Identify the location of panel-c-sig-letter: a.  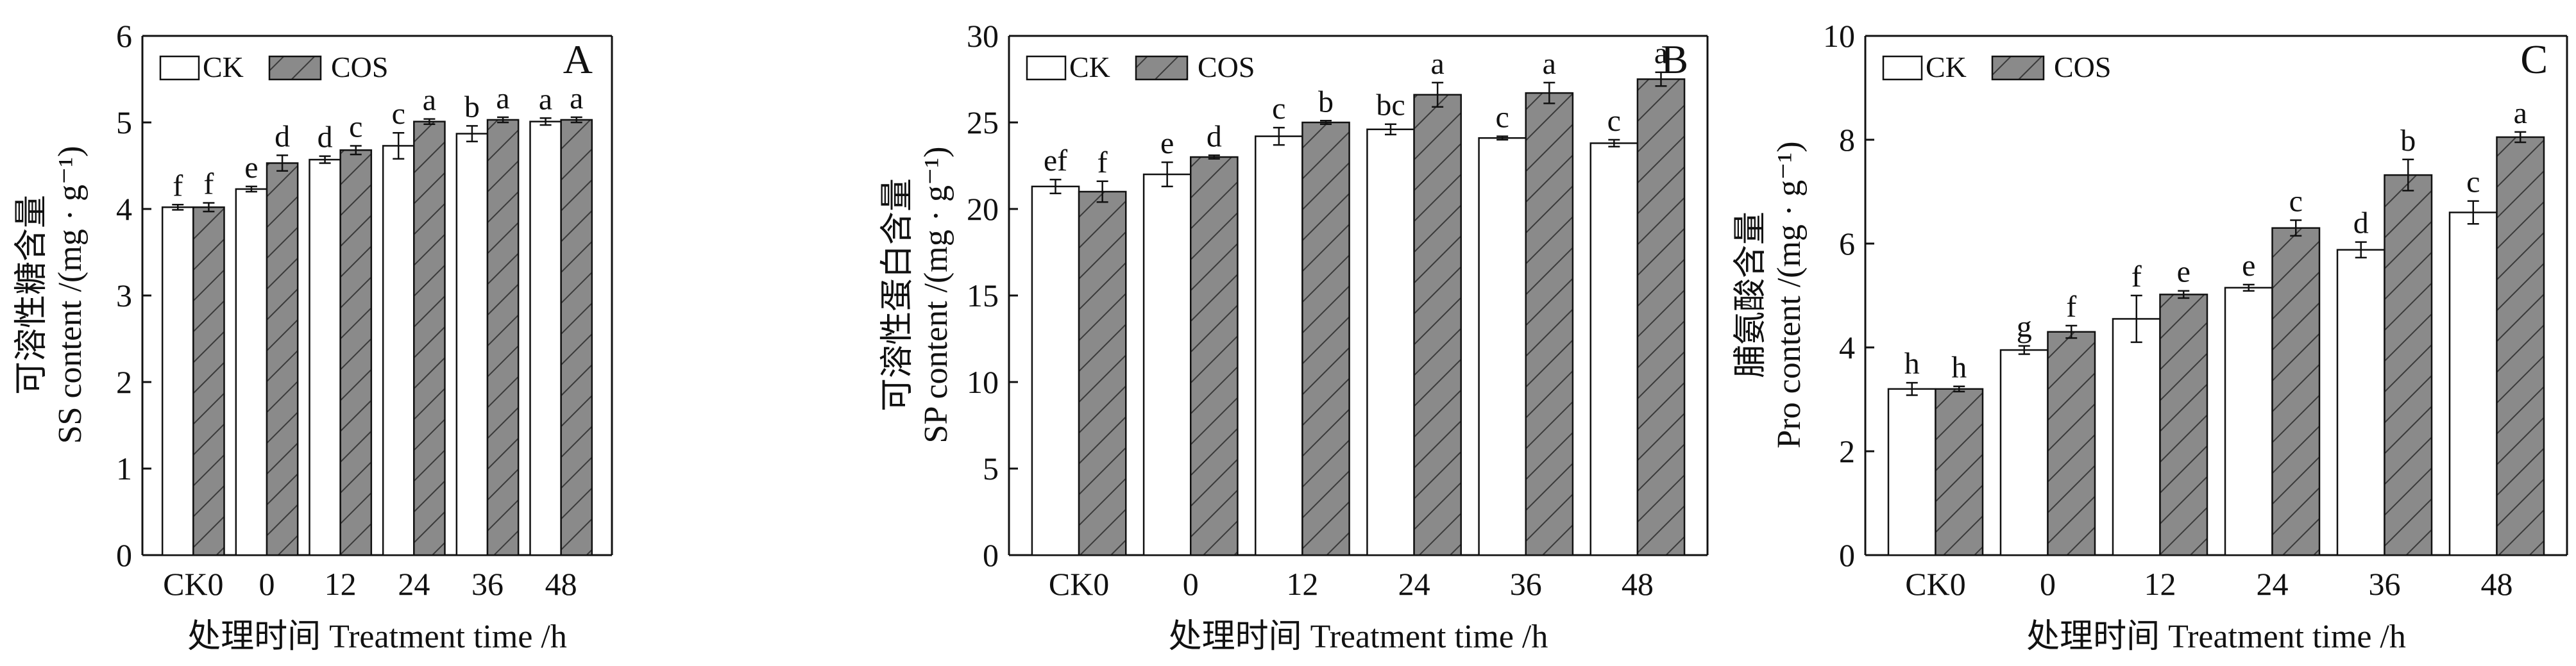
(2520, 113).